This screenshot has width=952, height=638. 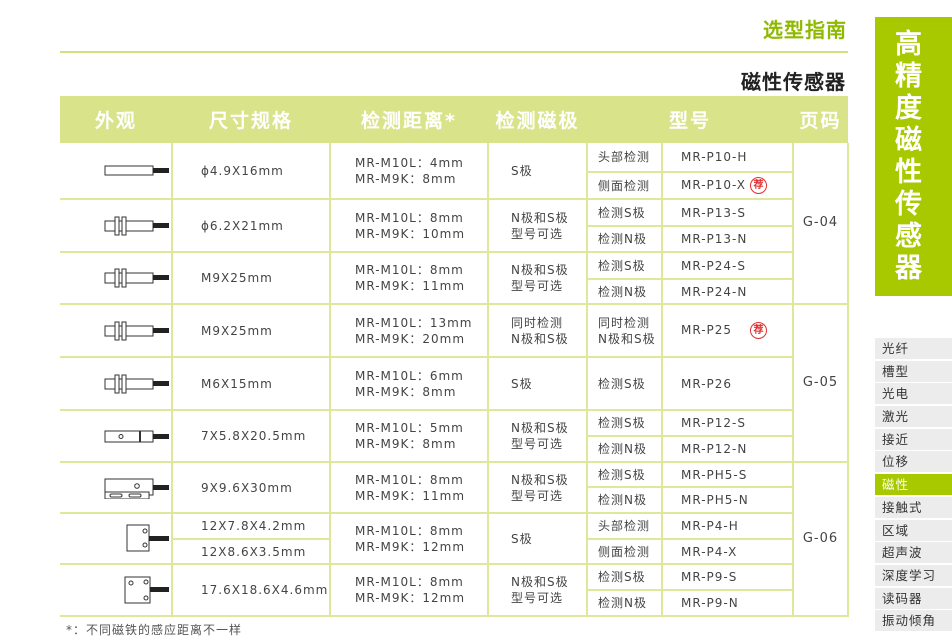 What do you see at coordinates (913, 530) in the screenshot?
I see `nav-item-8: 区域` at bounding box center [913, 530].